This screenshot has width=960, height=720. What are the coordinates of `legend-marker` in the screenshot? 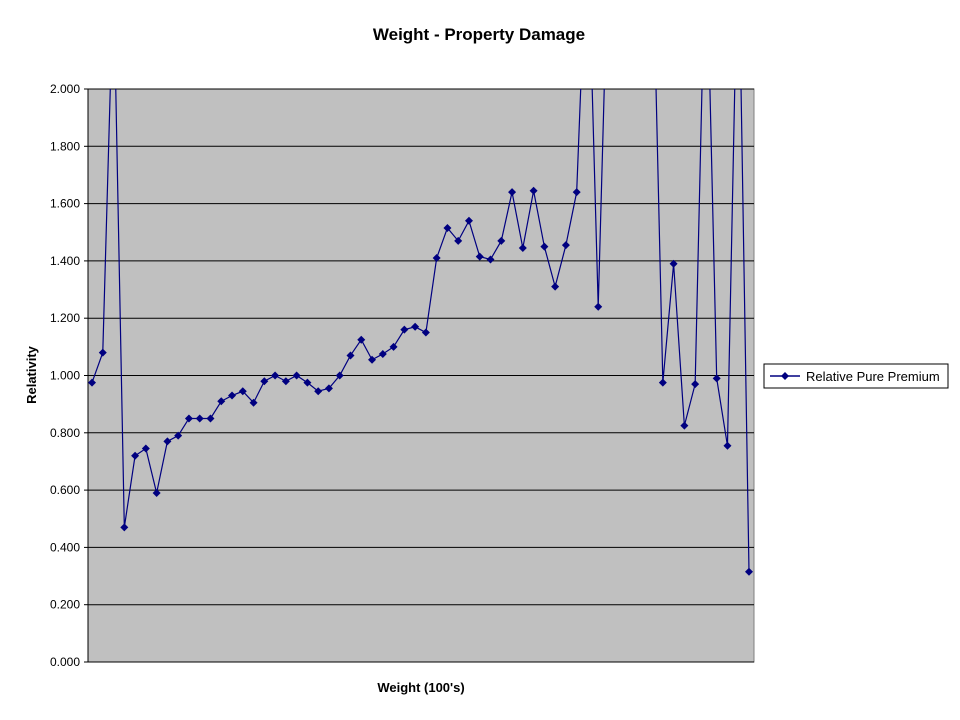 It's located at (785, 376).